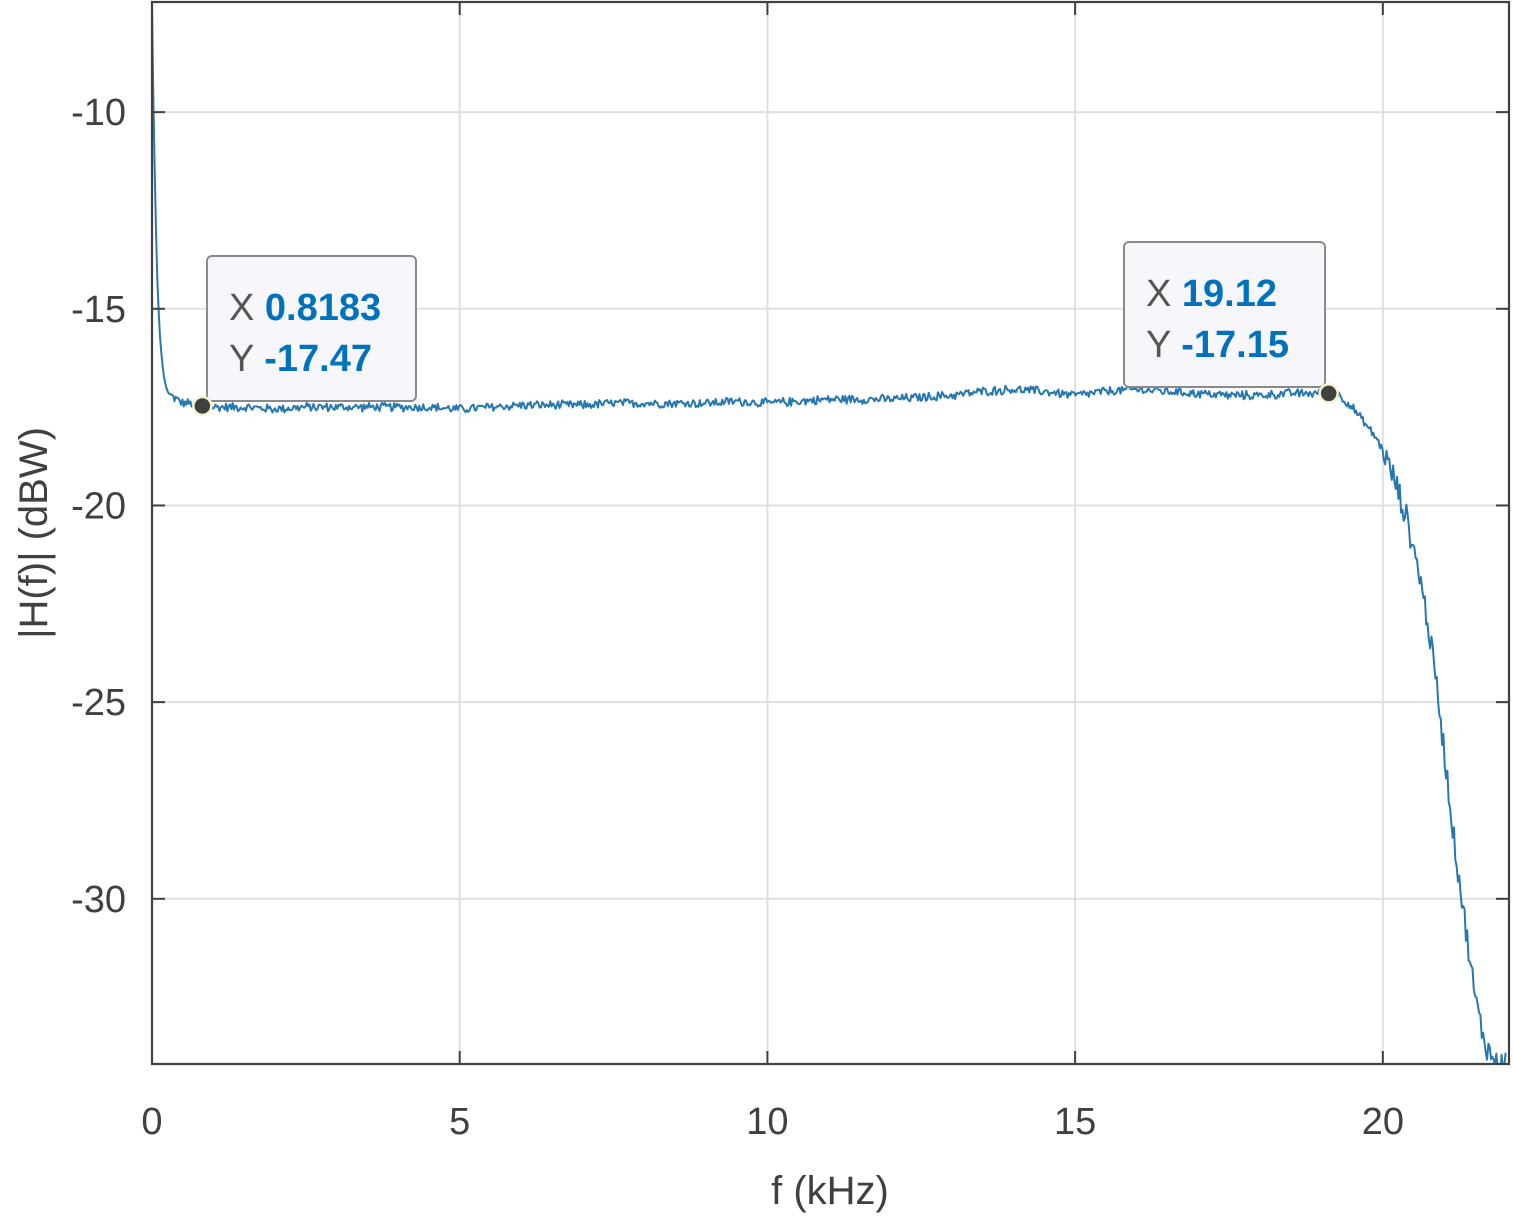 The image size is (1513, 1217). Describe the element at coordinates (318, 359) in the screenshot. I see `datatip-y-value: -17.47` at that location.